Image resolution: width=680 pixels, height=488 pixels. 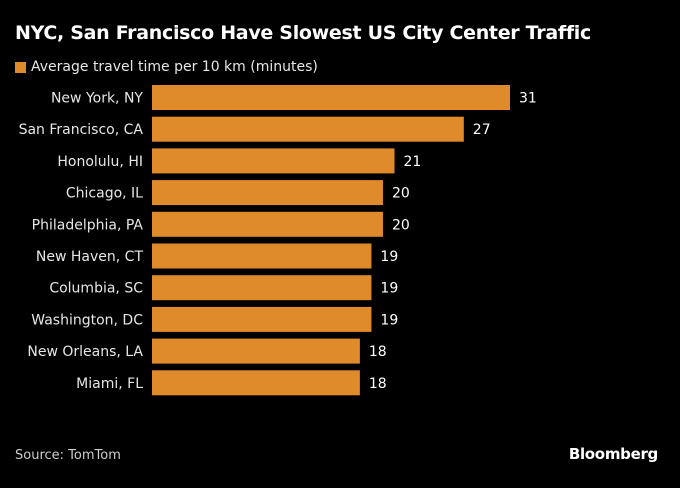 What do you see at coordinates (85, 352) in the screenshot?
I see `category-label: New Orleans, LA` at bounding box center [85, 352].